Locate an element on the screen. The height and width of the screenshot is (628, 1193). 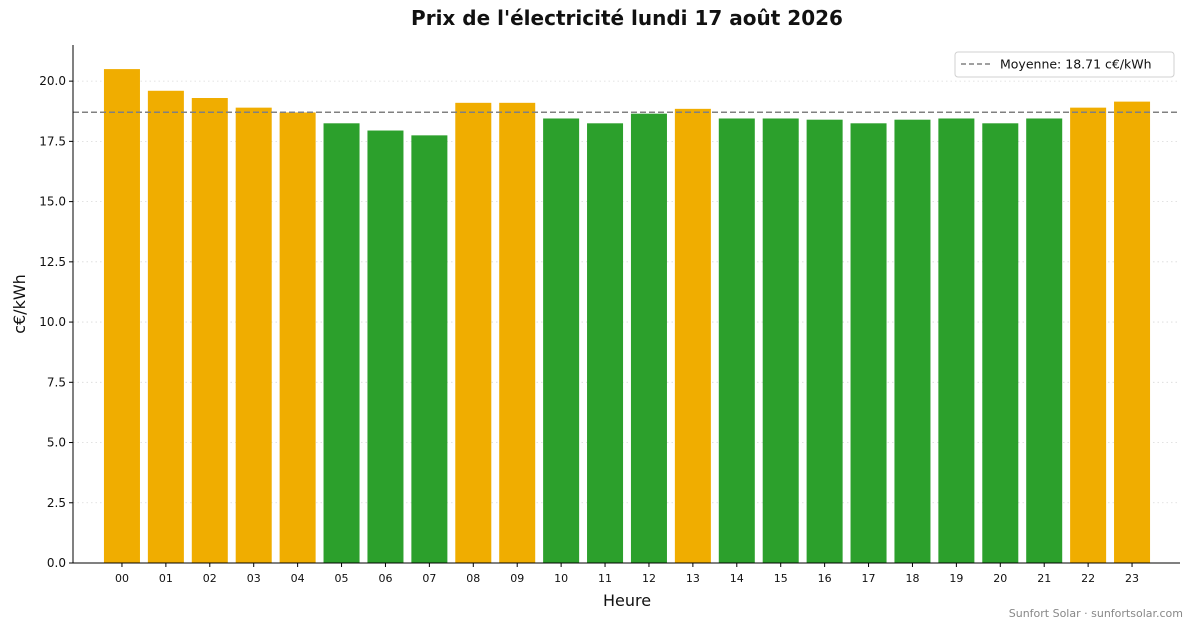
x-tick-label-19: 19 is located at coordinates (956, 578).